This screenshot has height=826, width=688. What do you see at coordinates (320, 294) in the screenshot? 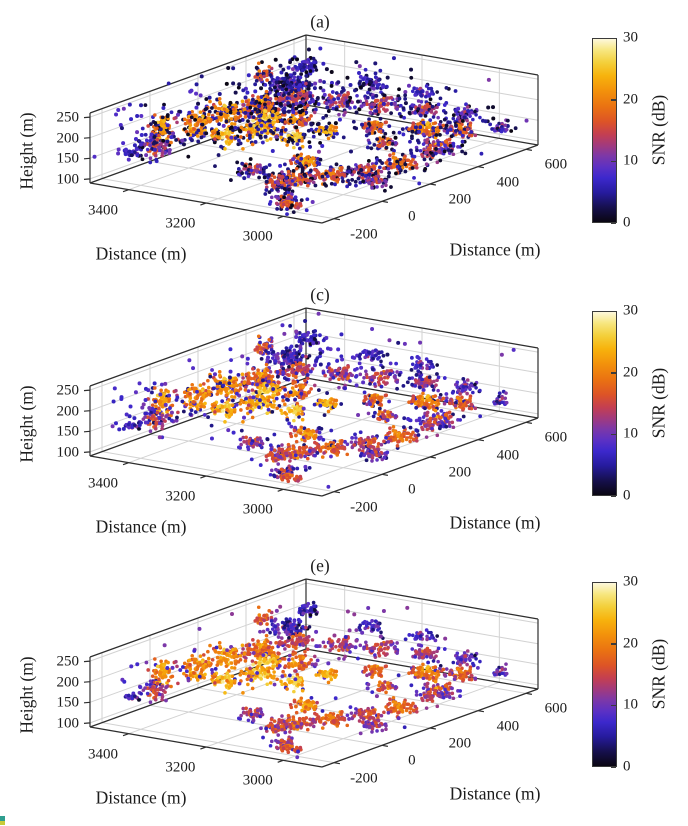
I see `panel-title: (c)` at bounding box center [320, 294].